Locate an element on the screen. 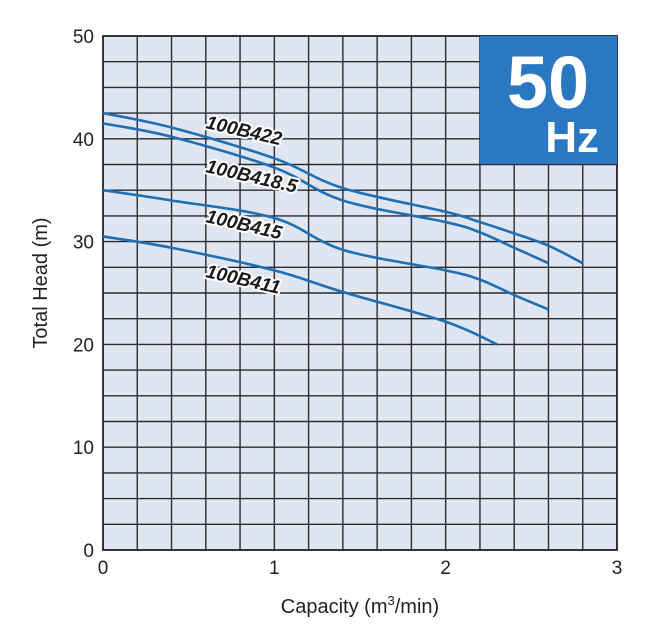 This screenshot has width=646, height=638. y-tick-label: 40 is located at coordinates (83, 140).